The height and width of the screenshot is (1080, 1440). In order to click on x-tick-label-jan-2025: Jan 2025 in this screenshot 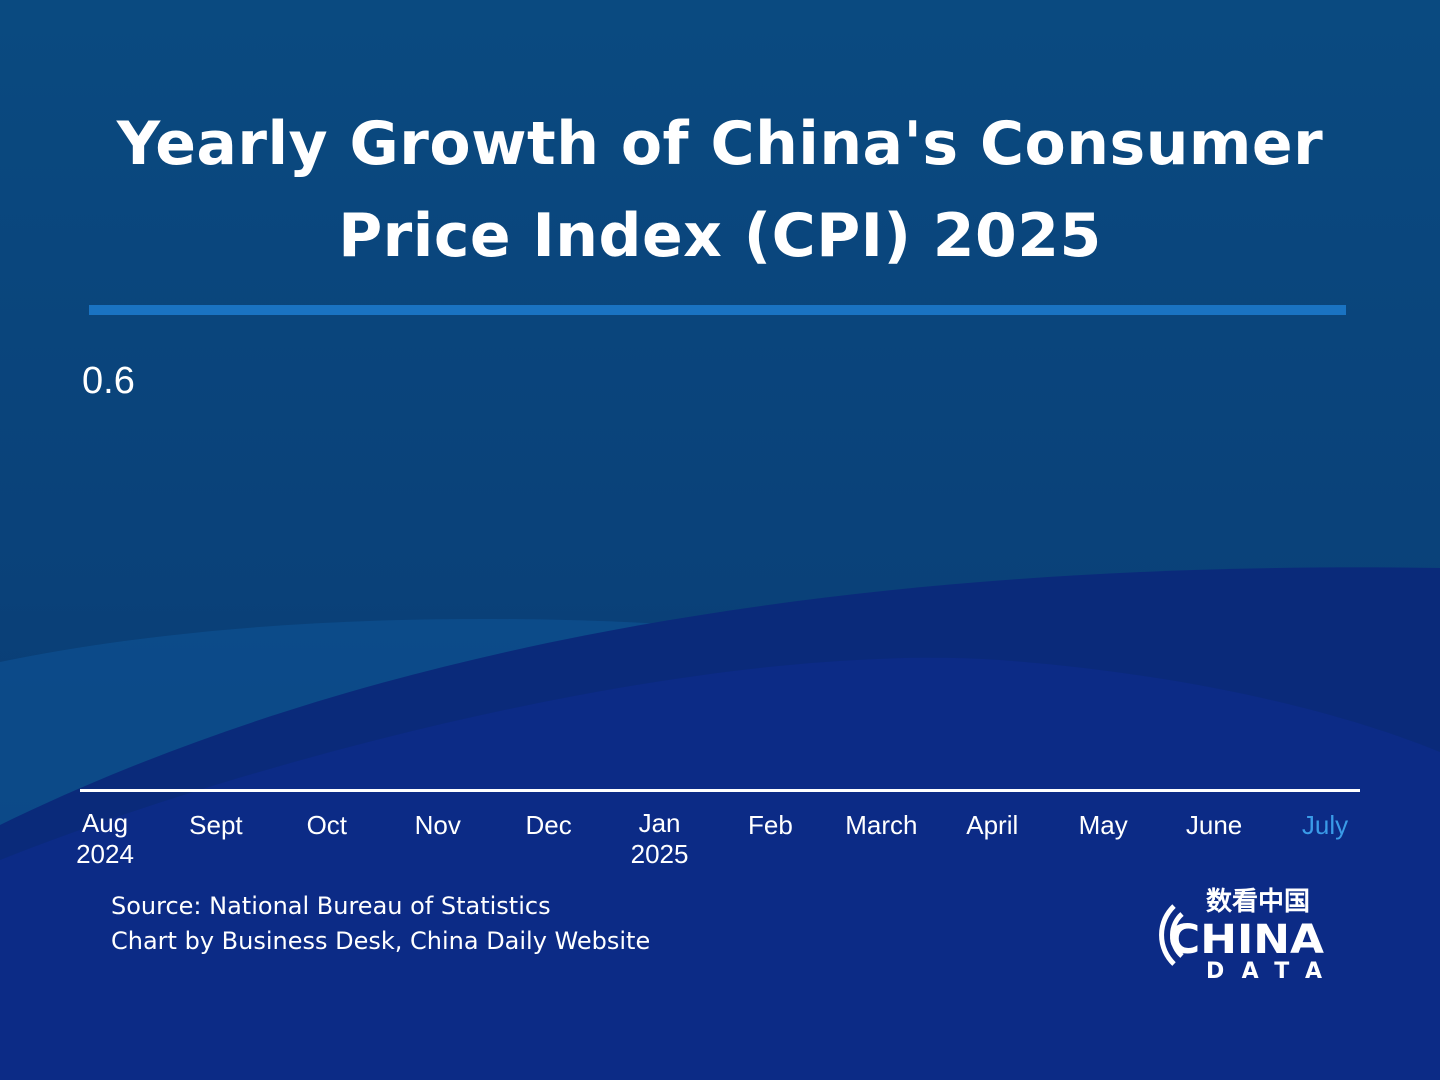, I will do `click(660, 839)`.